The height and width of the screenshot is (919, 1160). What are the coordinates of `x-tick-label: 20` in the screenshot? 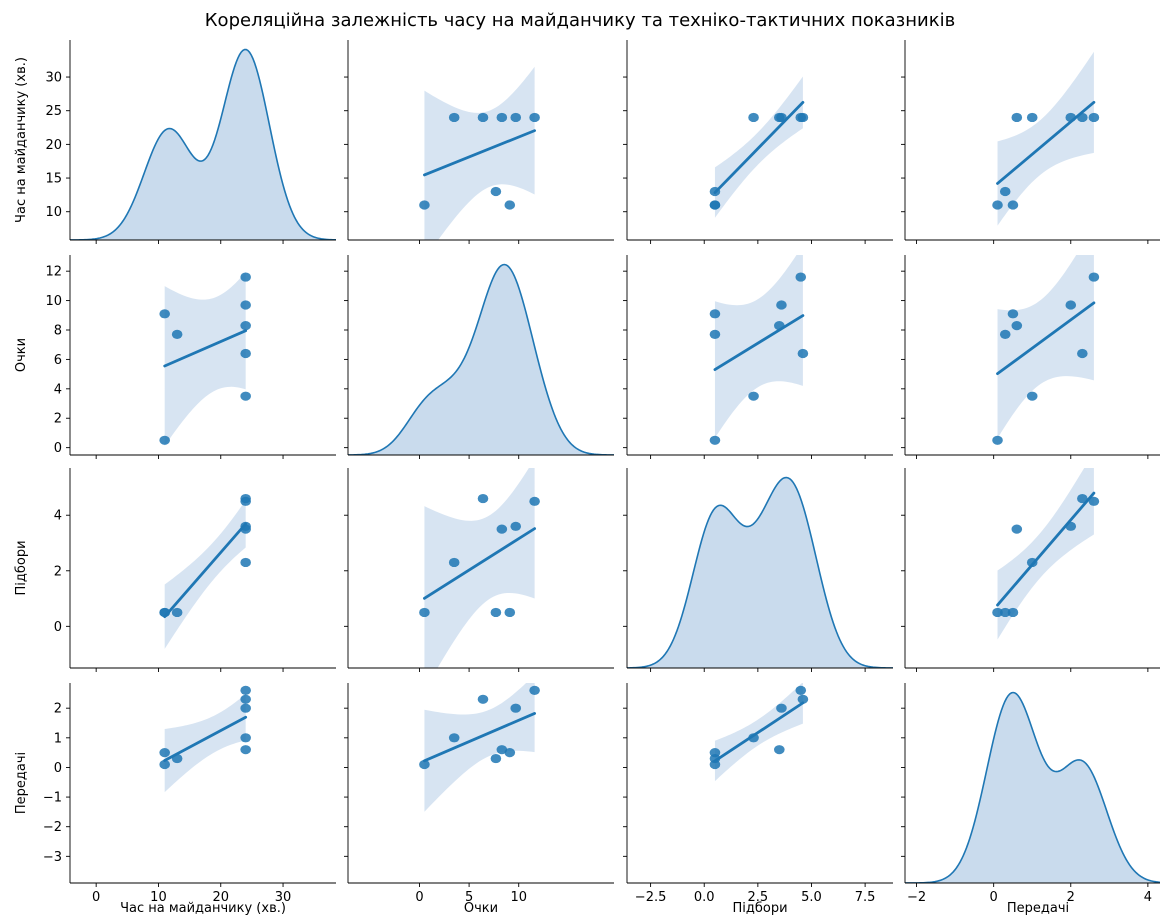 It's located at (220, 897).